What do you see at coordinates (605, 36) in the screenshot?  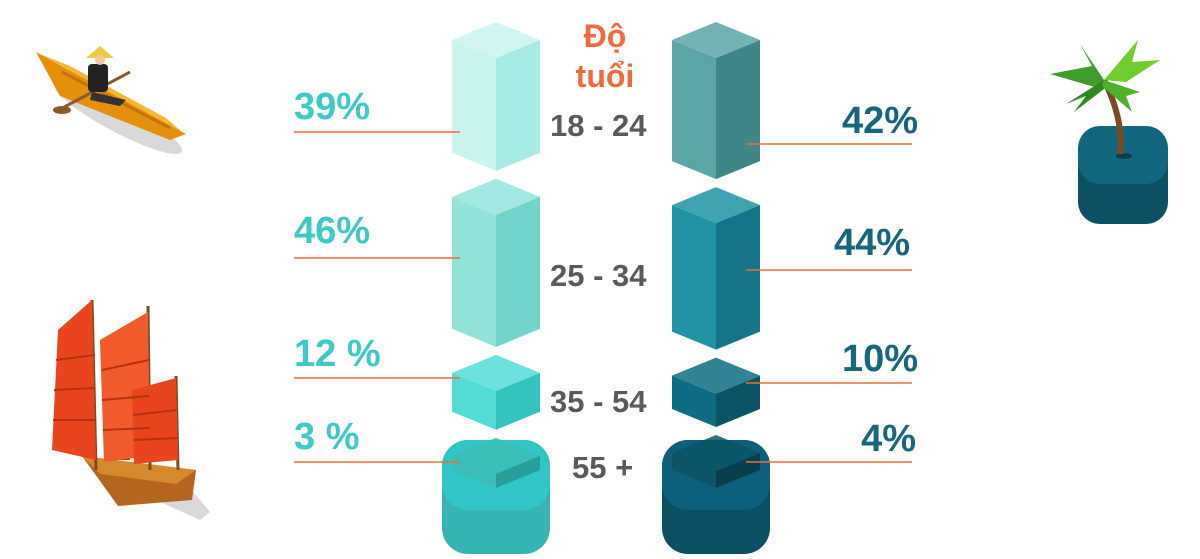 I see `age-title-line-1: Độ` at bounding box center [605, 36].